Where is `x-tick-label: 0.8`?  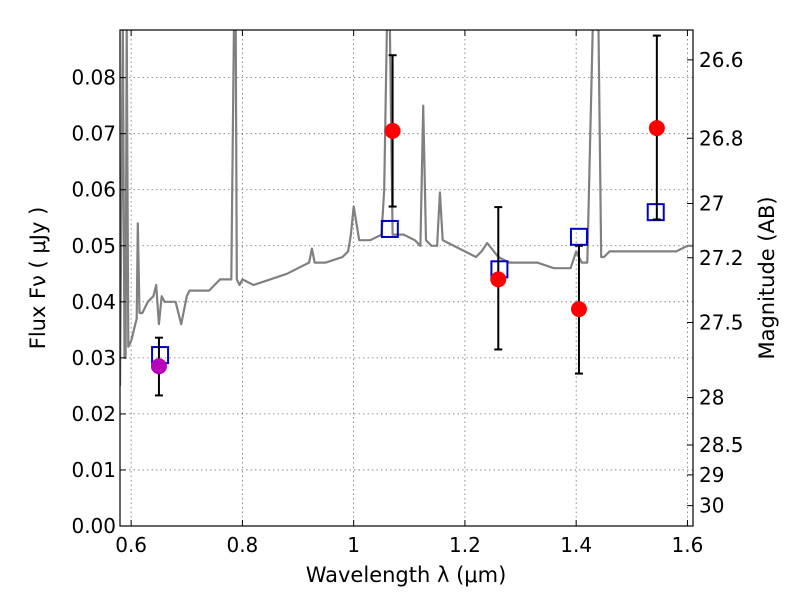 x-tick-label: 0.8 is located at coordinates (242, 545).